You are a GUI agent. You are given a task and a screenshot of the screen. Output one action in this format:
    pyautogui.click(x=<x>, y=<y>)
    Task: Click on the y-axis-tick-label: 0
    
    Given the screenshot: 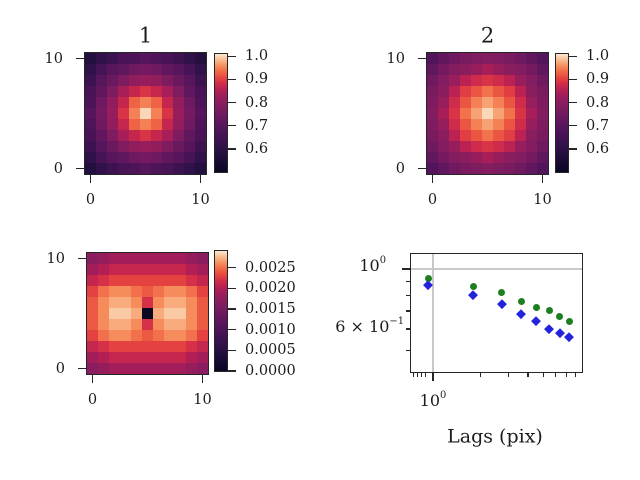 What is the action you would take?
    pyautogui.click(x=58, y=168)
    